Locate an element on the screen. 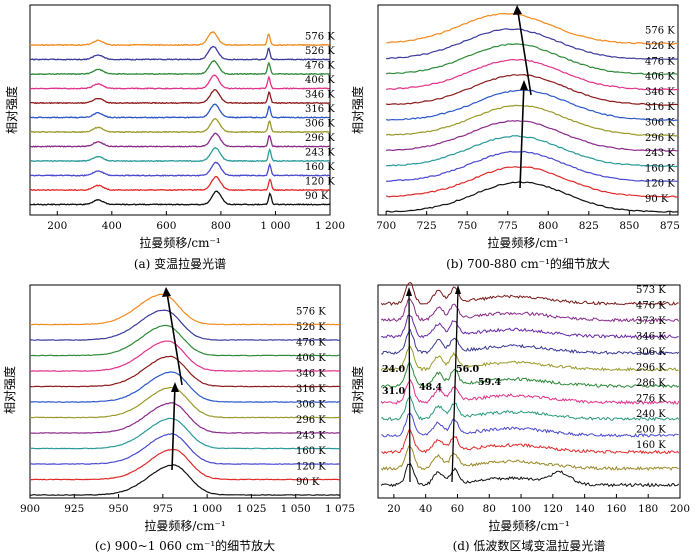 This screenshot has height=560, width=700. panel-a-series-120K is located at coordinates (179, 184).